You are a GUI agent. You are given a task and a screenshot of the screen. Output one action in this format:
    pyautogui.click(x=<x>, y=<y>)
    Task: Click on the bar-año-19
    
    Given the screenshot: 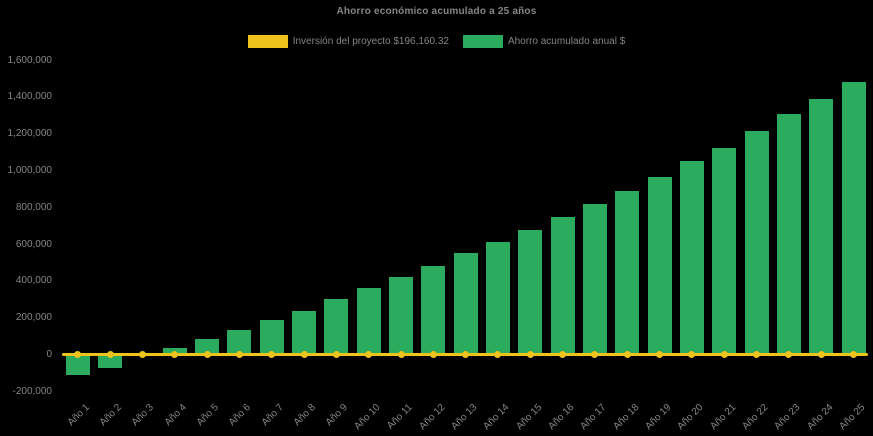 What is the action you would take?
    pyautogui.click(x=659, y=265)
    